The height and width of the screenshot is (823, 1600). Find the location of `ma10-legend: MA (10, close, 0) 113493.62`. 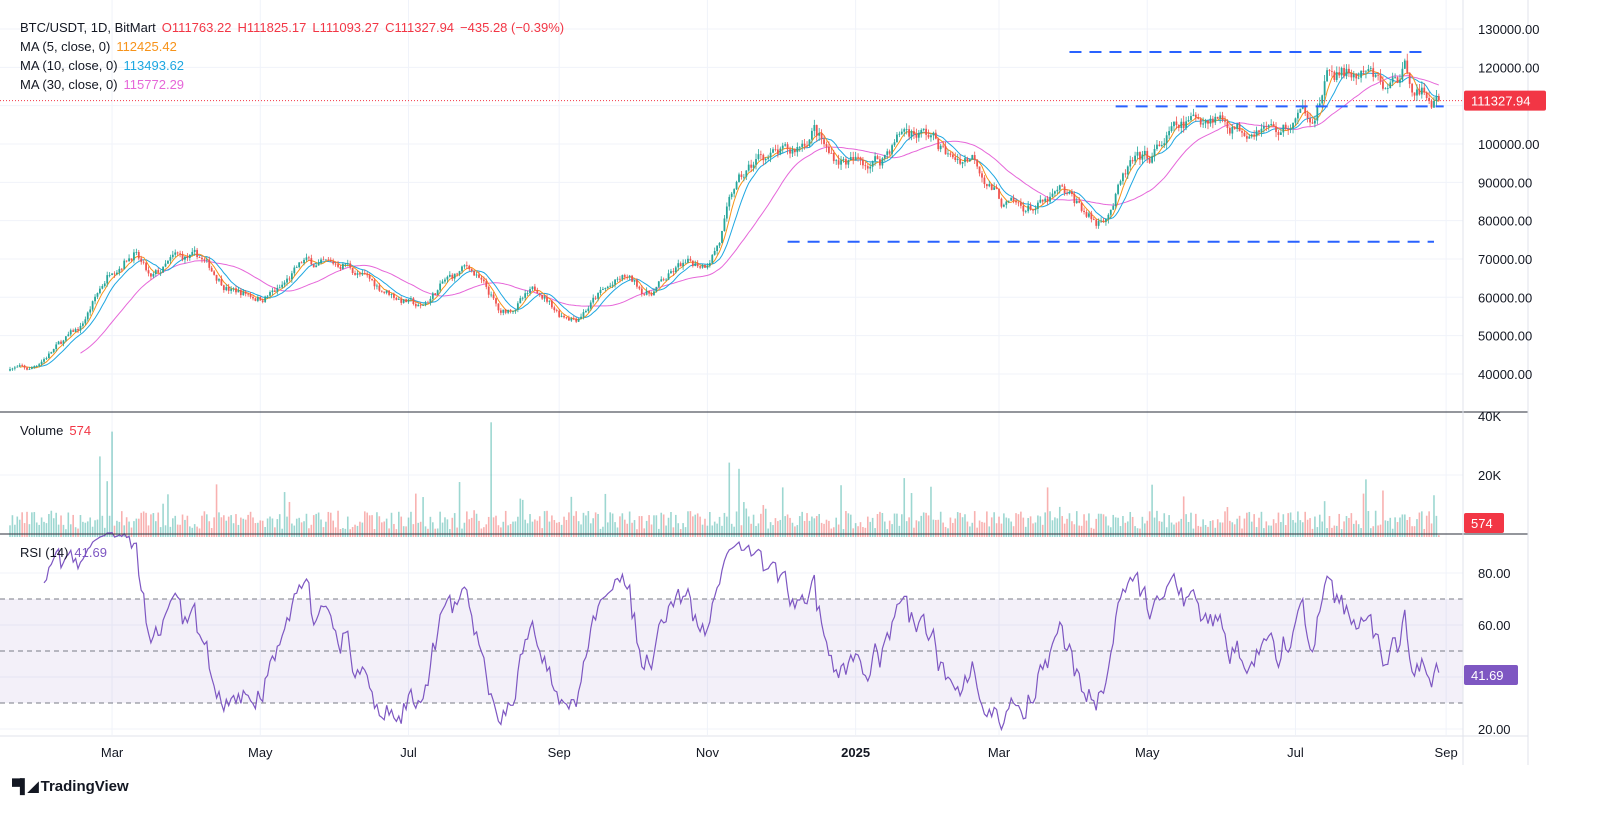

ma10-legend: MA (10, close, 0) 113493.62 is located at coordinates (105, 65).